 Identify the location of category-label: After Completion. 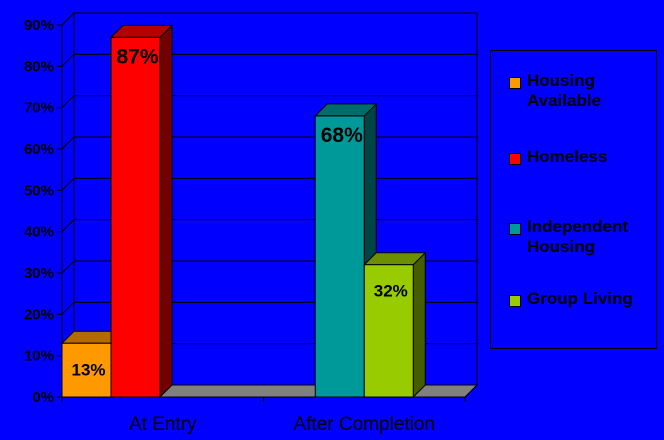
(364, 424).